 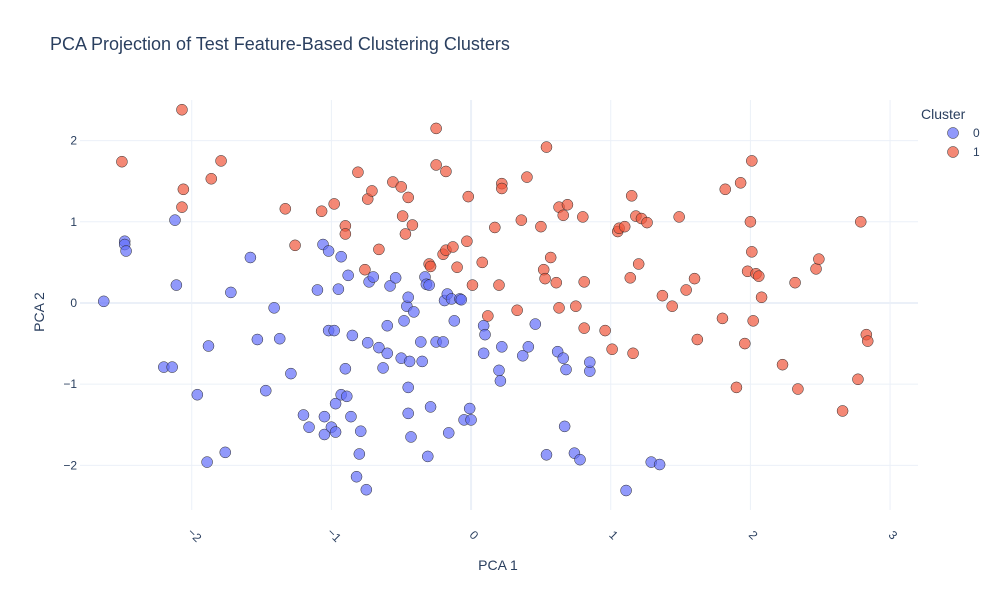 I want to click on x-tick-label: 2, so click(x=753, y=535).